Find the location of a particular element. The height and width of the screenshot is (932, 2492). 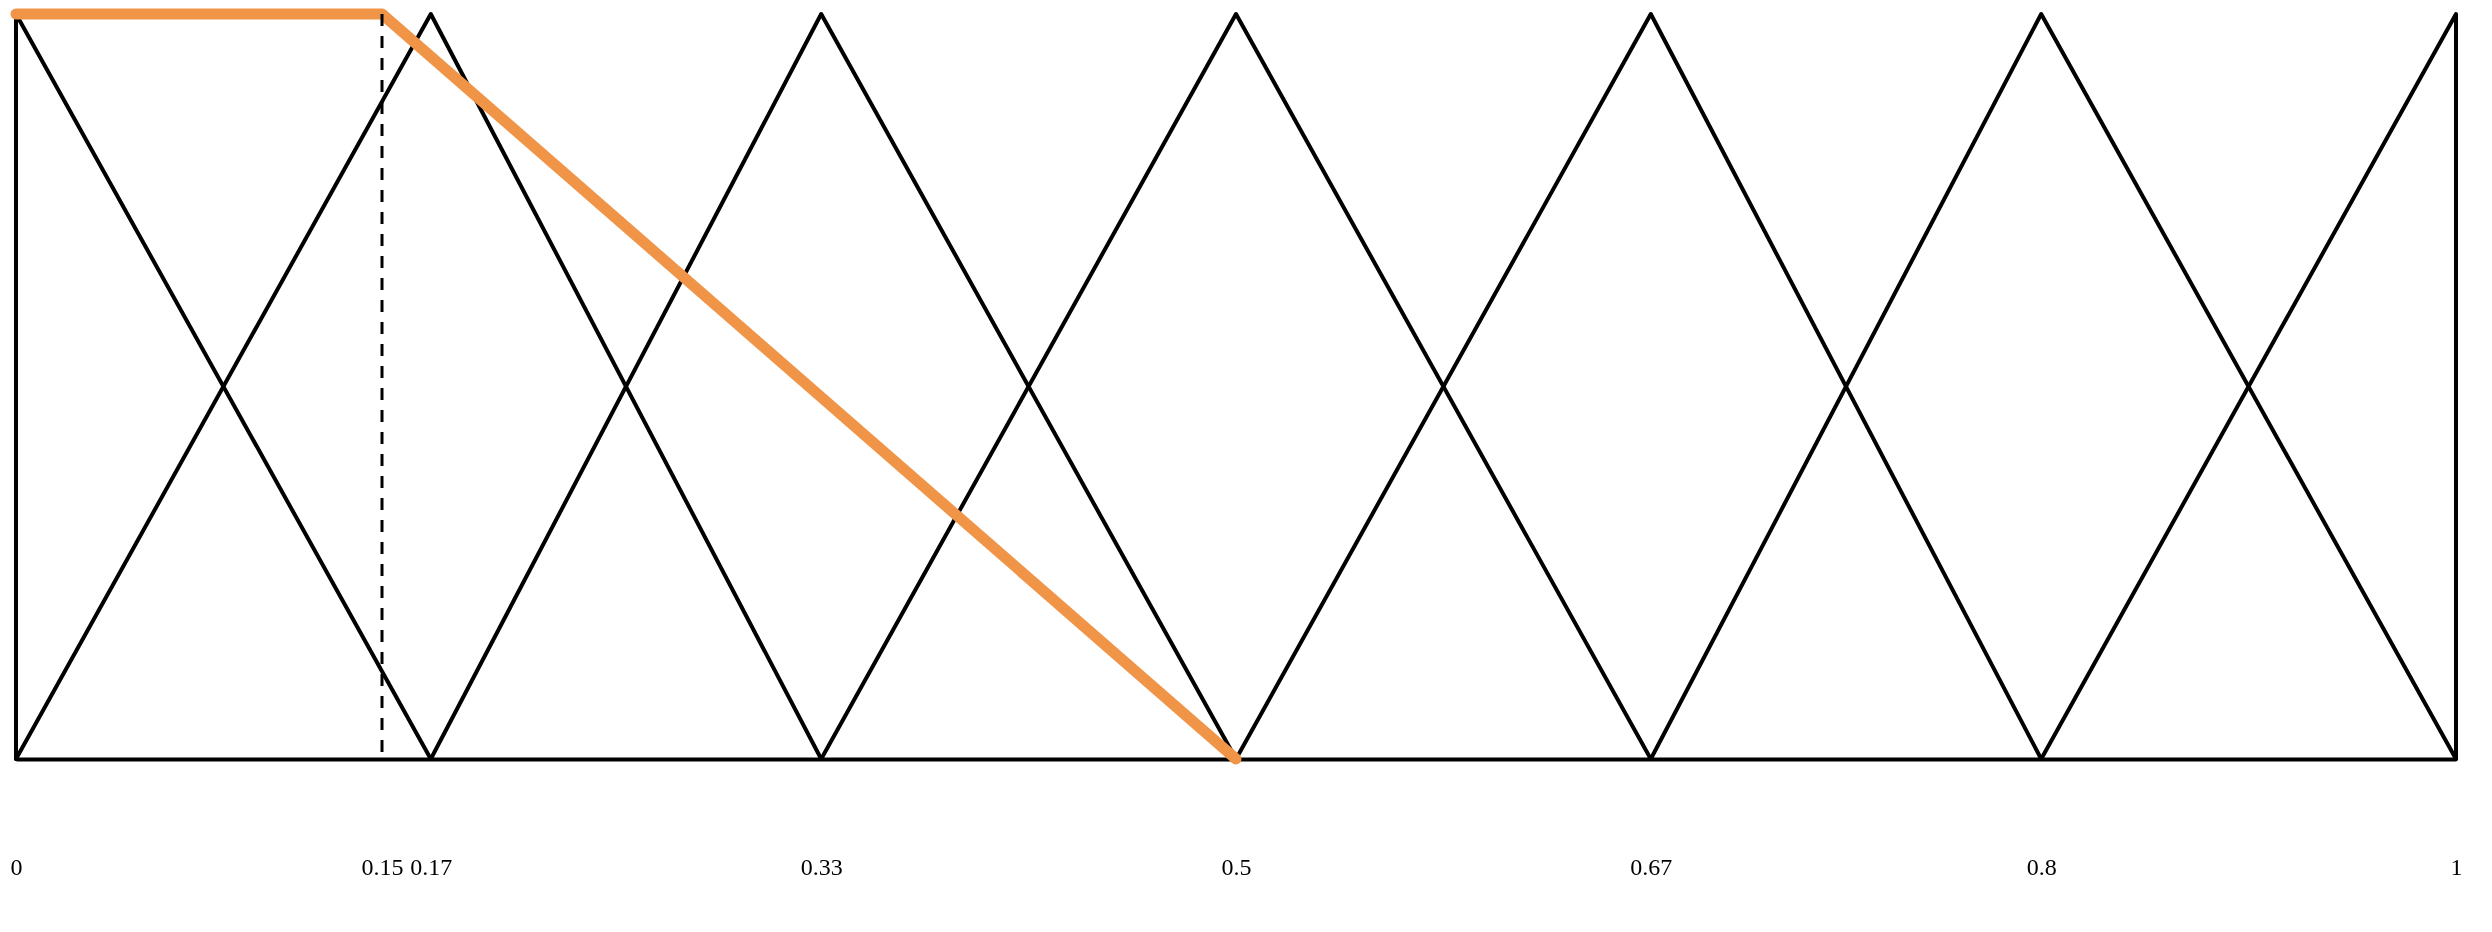

x-tick-label: 1 is located at coordinates (2456, 866).